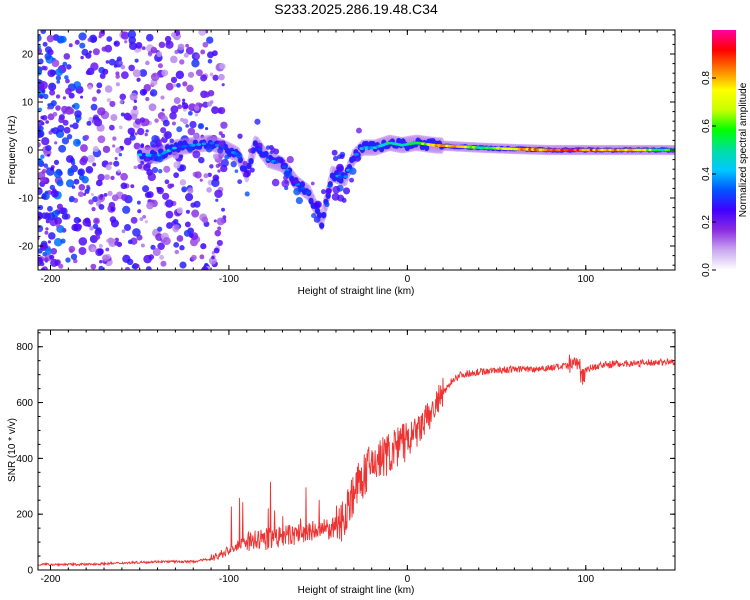  What do you see at coordinates (26, 247) in the screenshot?
I see `spectrogram-y-tick-label: -20` at bounding box center [26, 247].